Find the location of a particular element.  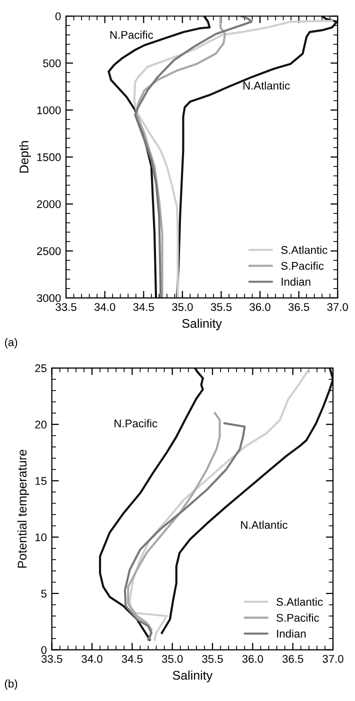

y-tick-label: 25 is located at coordinates (41, 368).